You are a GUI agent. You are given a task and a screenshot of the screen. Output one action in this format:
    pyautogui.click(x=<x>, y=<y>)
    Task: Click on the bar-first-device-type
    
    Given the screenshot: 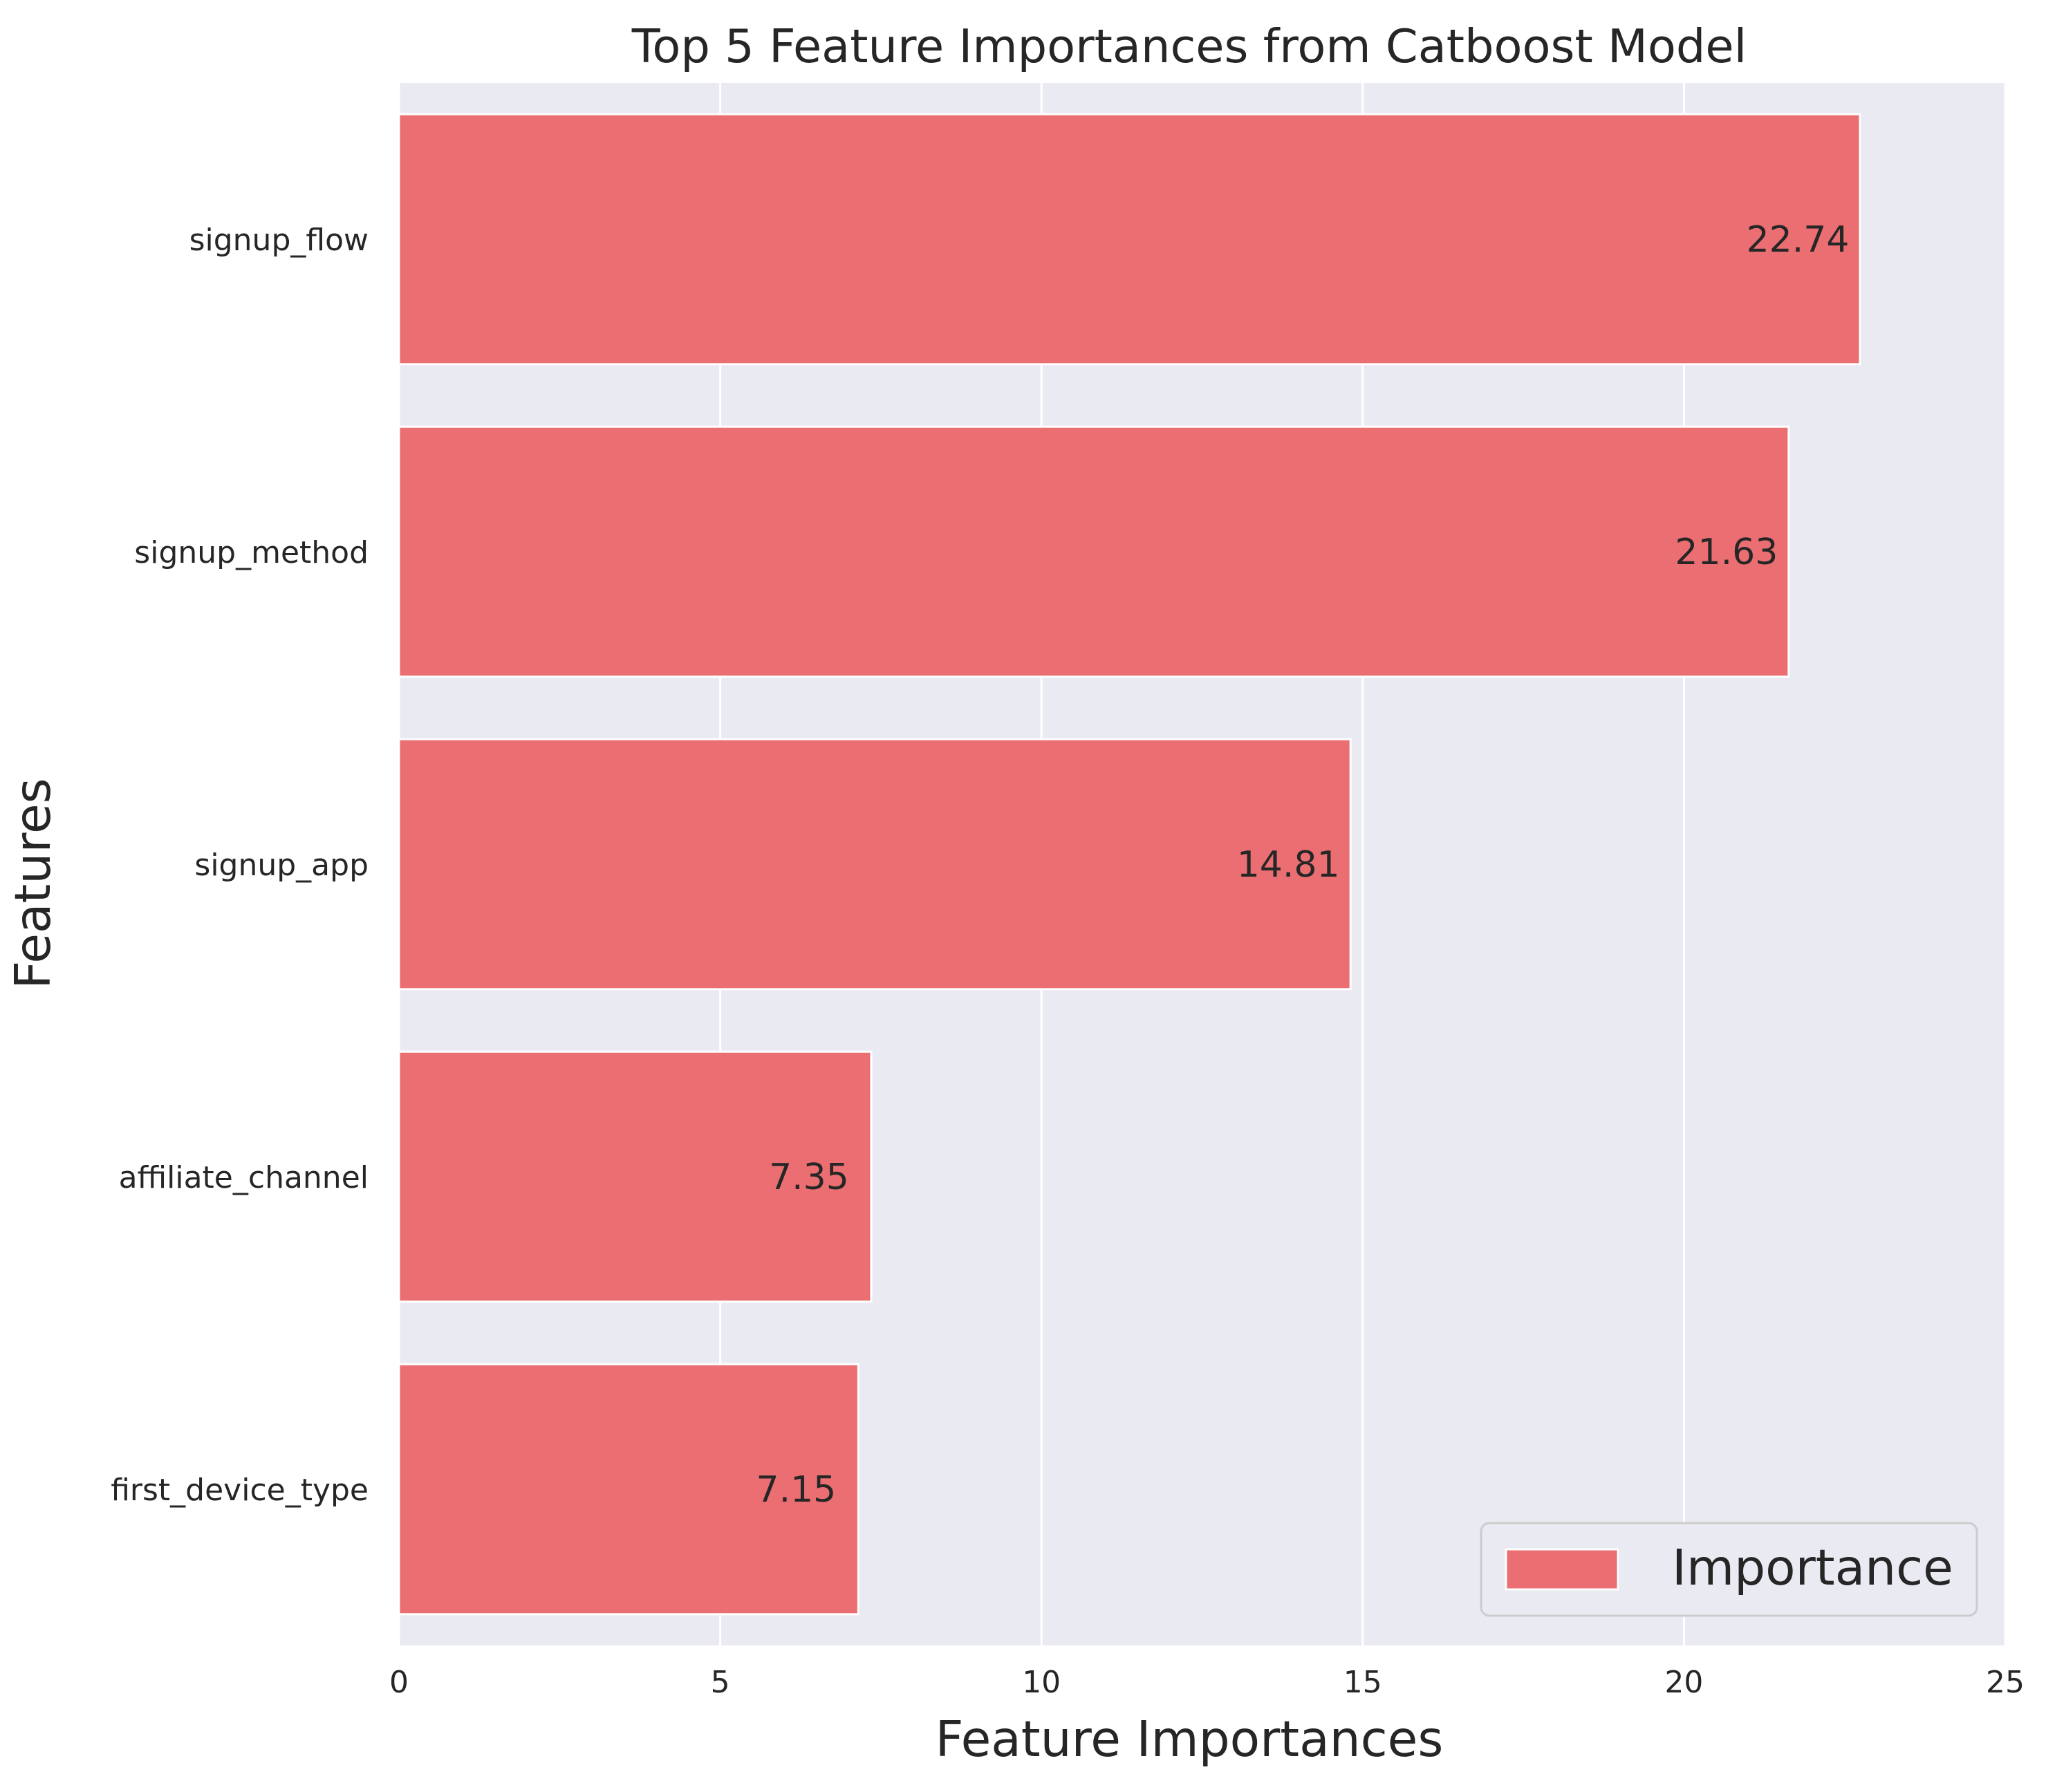 What is the action you would take?
    pyautogui.click(x=628, y=1489)
    